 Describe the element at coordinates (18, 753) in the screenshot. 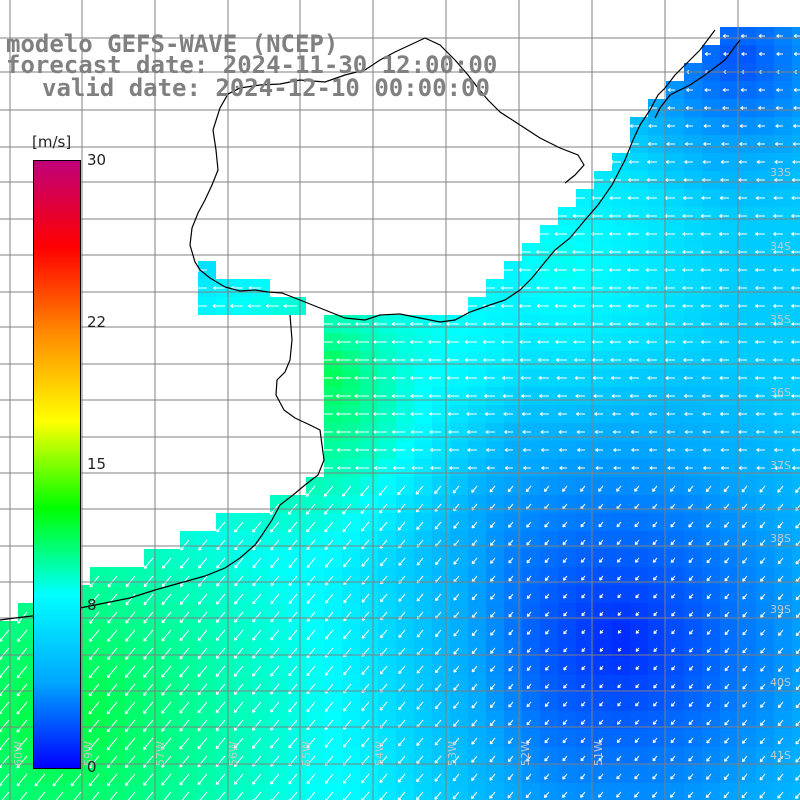

I see `longitude-label: 60W` at that location.